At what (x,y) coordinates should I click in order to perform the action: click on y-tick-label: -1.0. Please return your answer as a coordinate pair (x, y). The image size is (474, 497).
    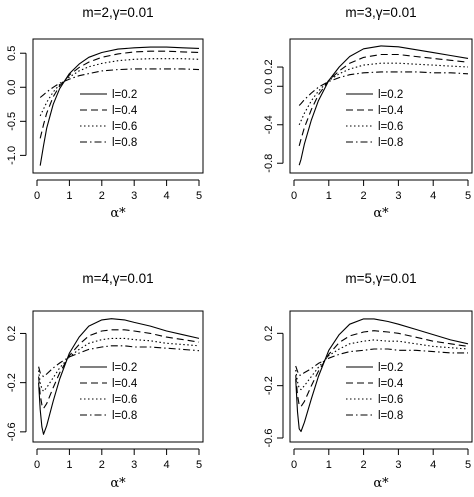
    Looking at the image, I should click on (12, 155).